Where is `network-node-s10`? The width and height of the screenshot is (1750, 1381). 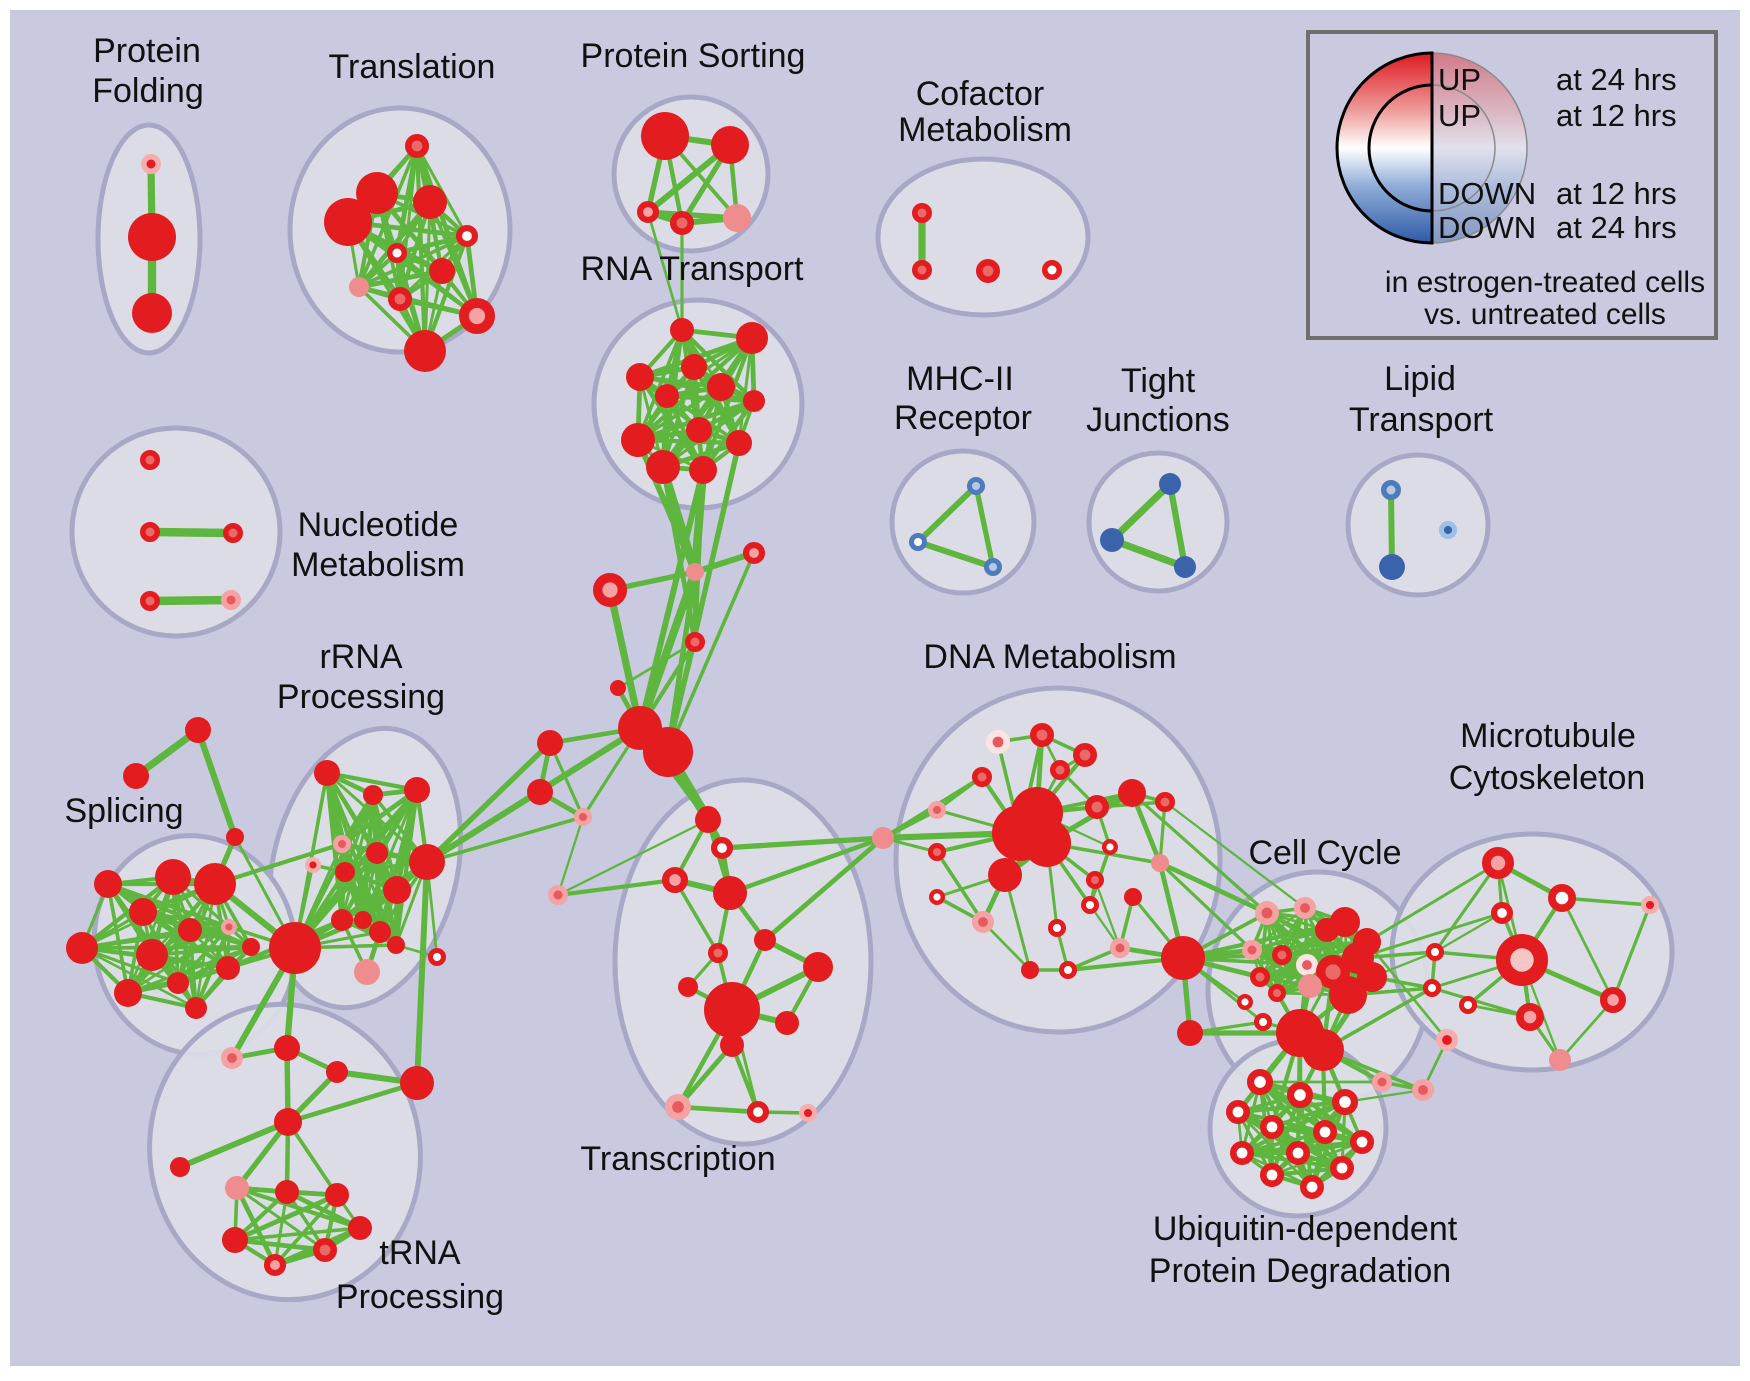 network-node-s10 is located at coordinates (918, 542).